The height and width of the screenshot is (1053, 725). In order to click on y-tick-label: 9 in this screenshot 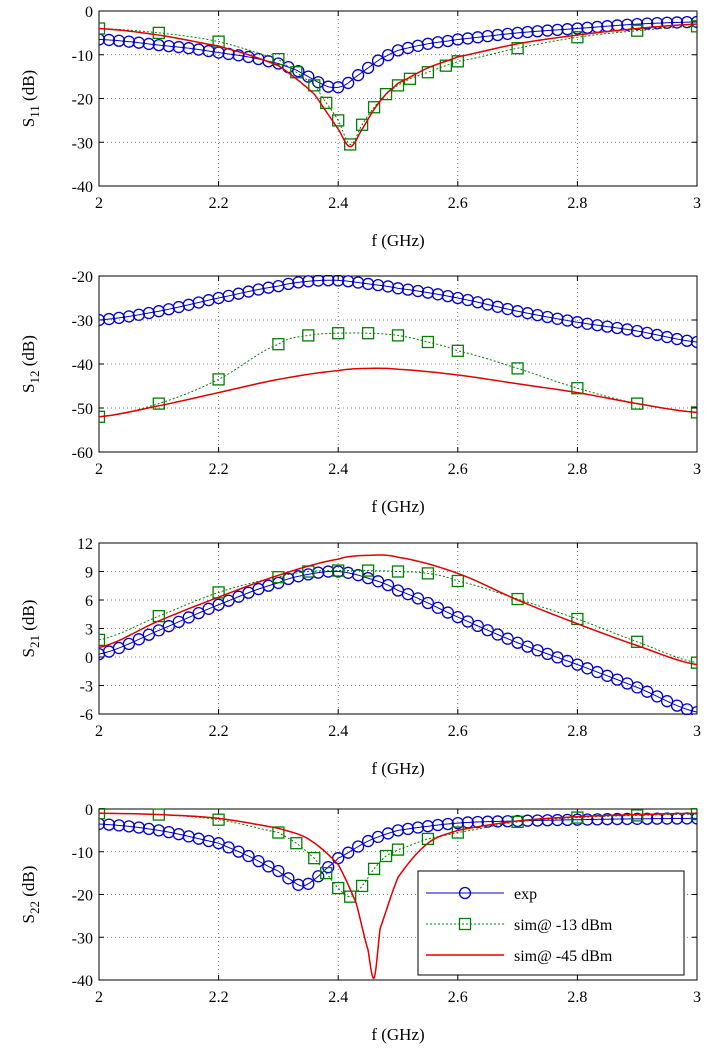, I will do `click(89, 573)`.